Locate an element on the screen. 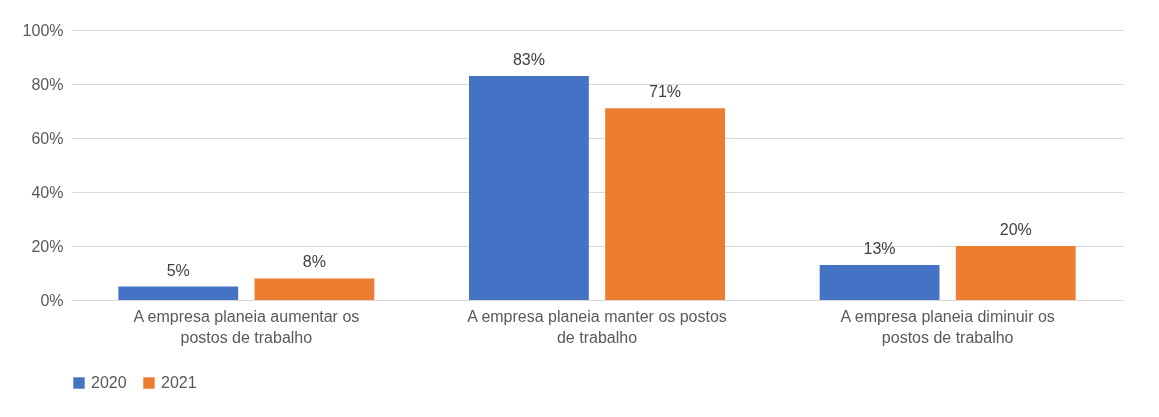 The width and height of the screenshot is (1159, 417). y-tick-label: 60% is located at coordinates (47, 138).